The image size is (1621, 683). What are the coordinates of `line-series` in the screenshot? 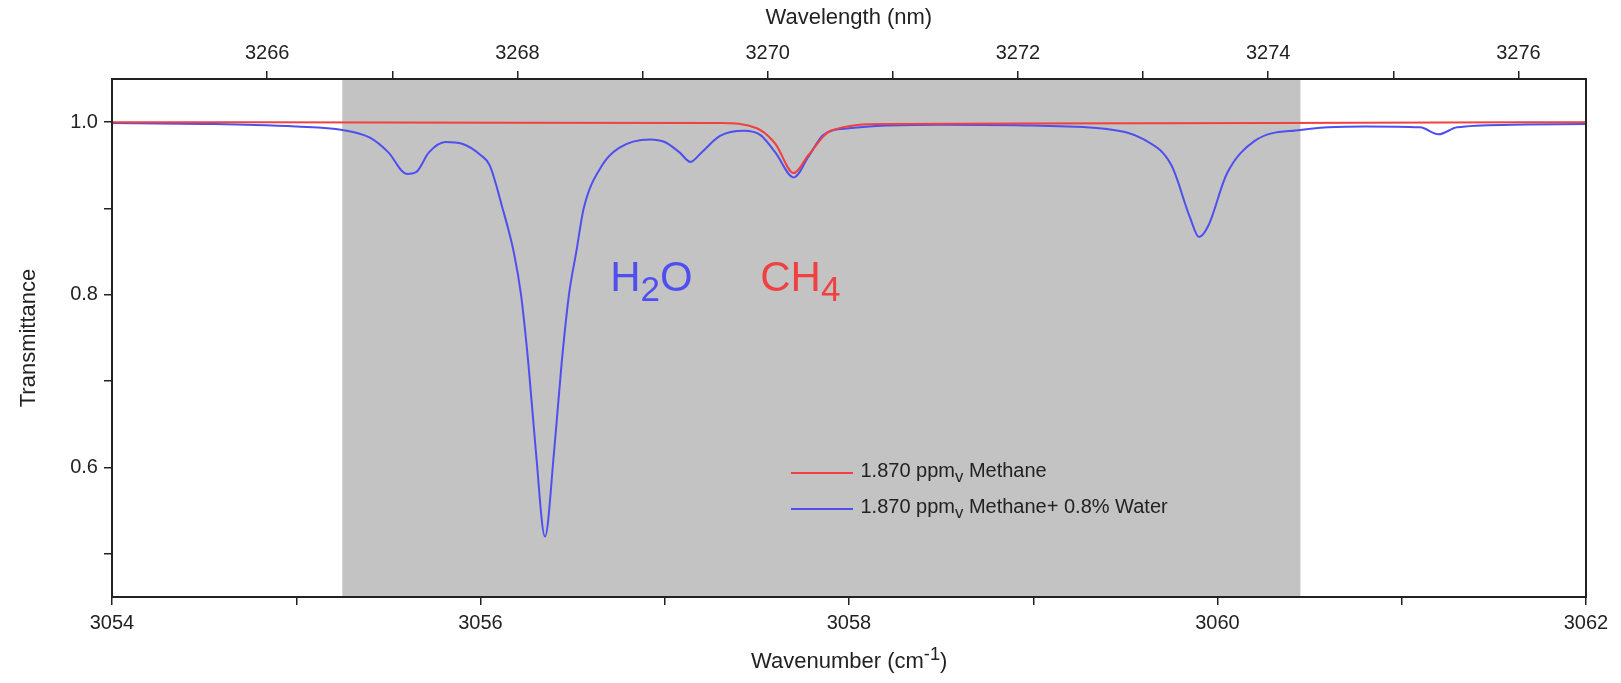 It's located at (849, 148).